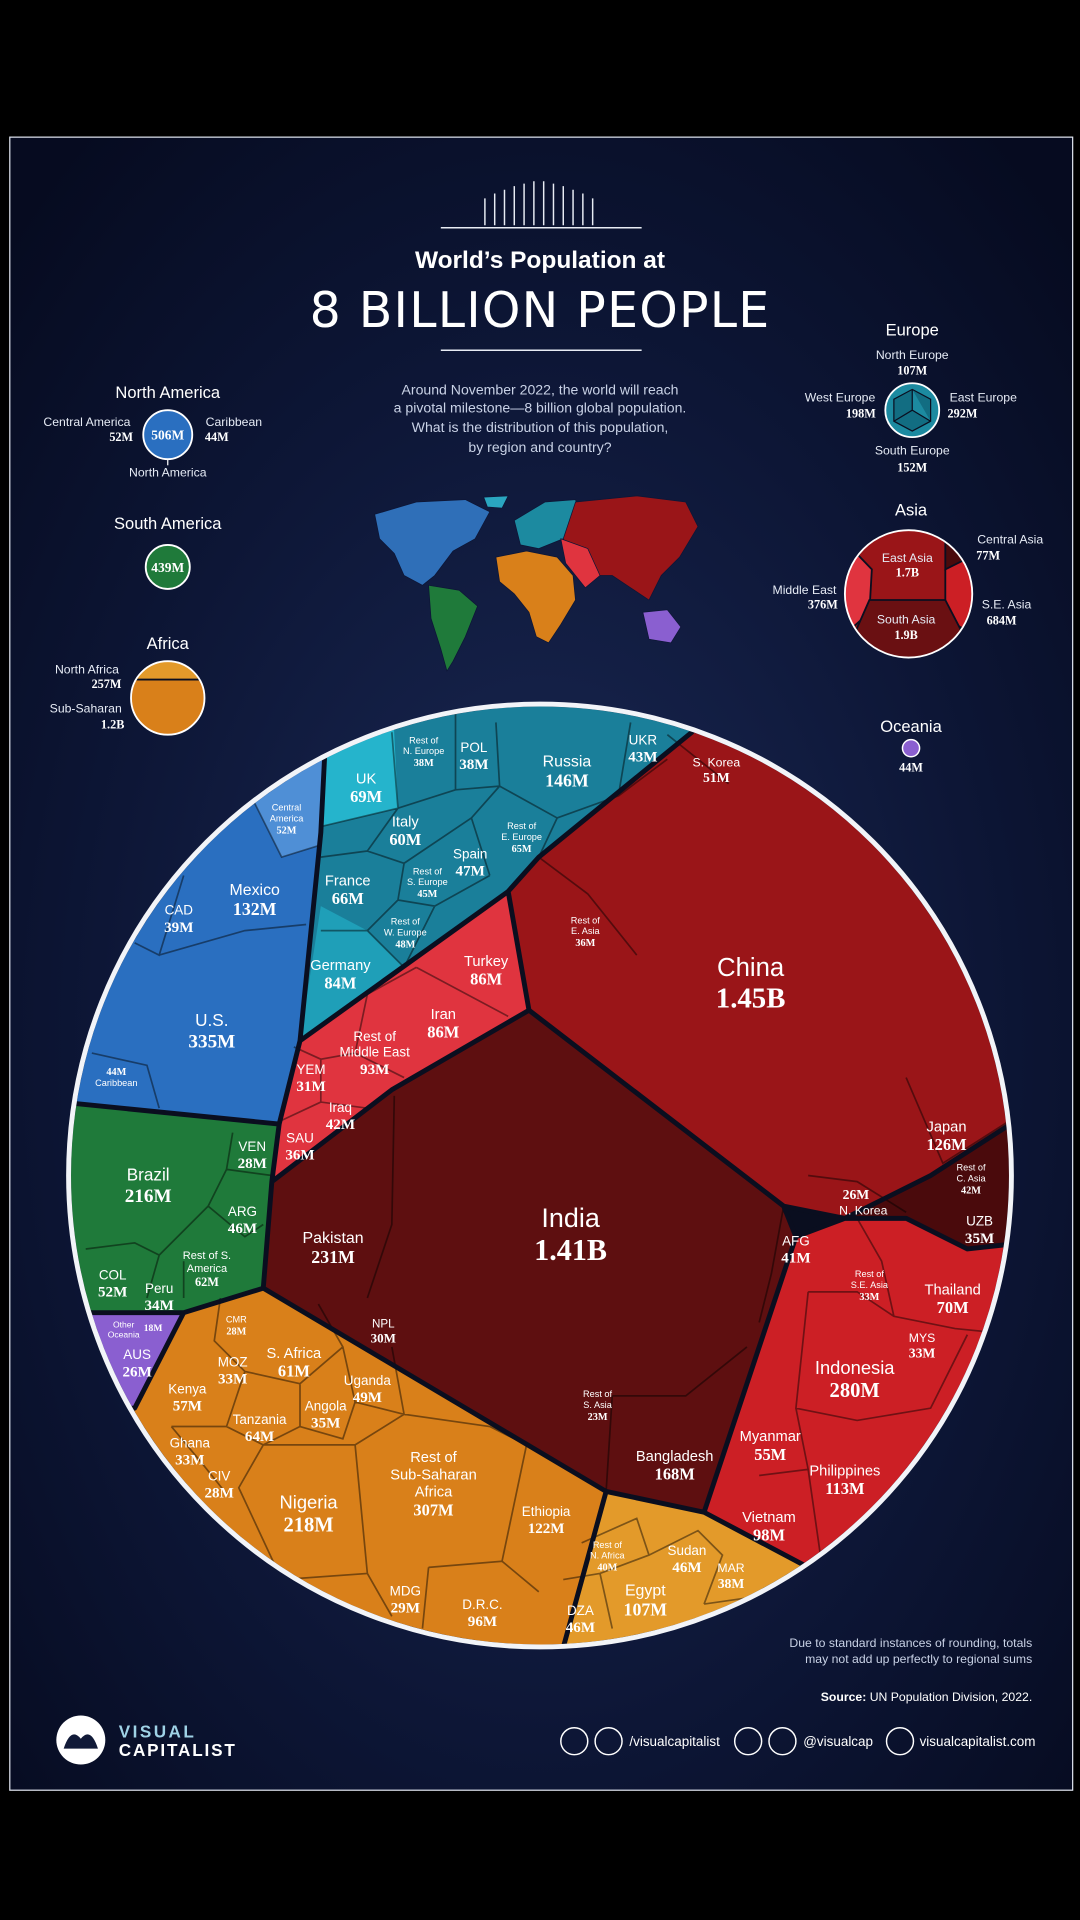 The image size is (1080, 1920). I want to click on social-link: visualcapitalist.com, so click(978, 1741).